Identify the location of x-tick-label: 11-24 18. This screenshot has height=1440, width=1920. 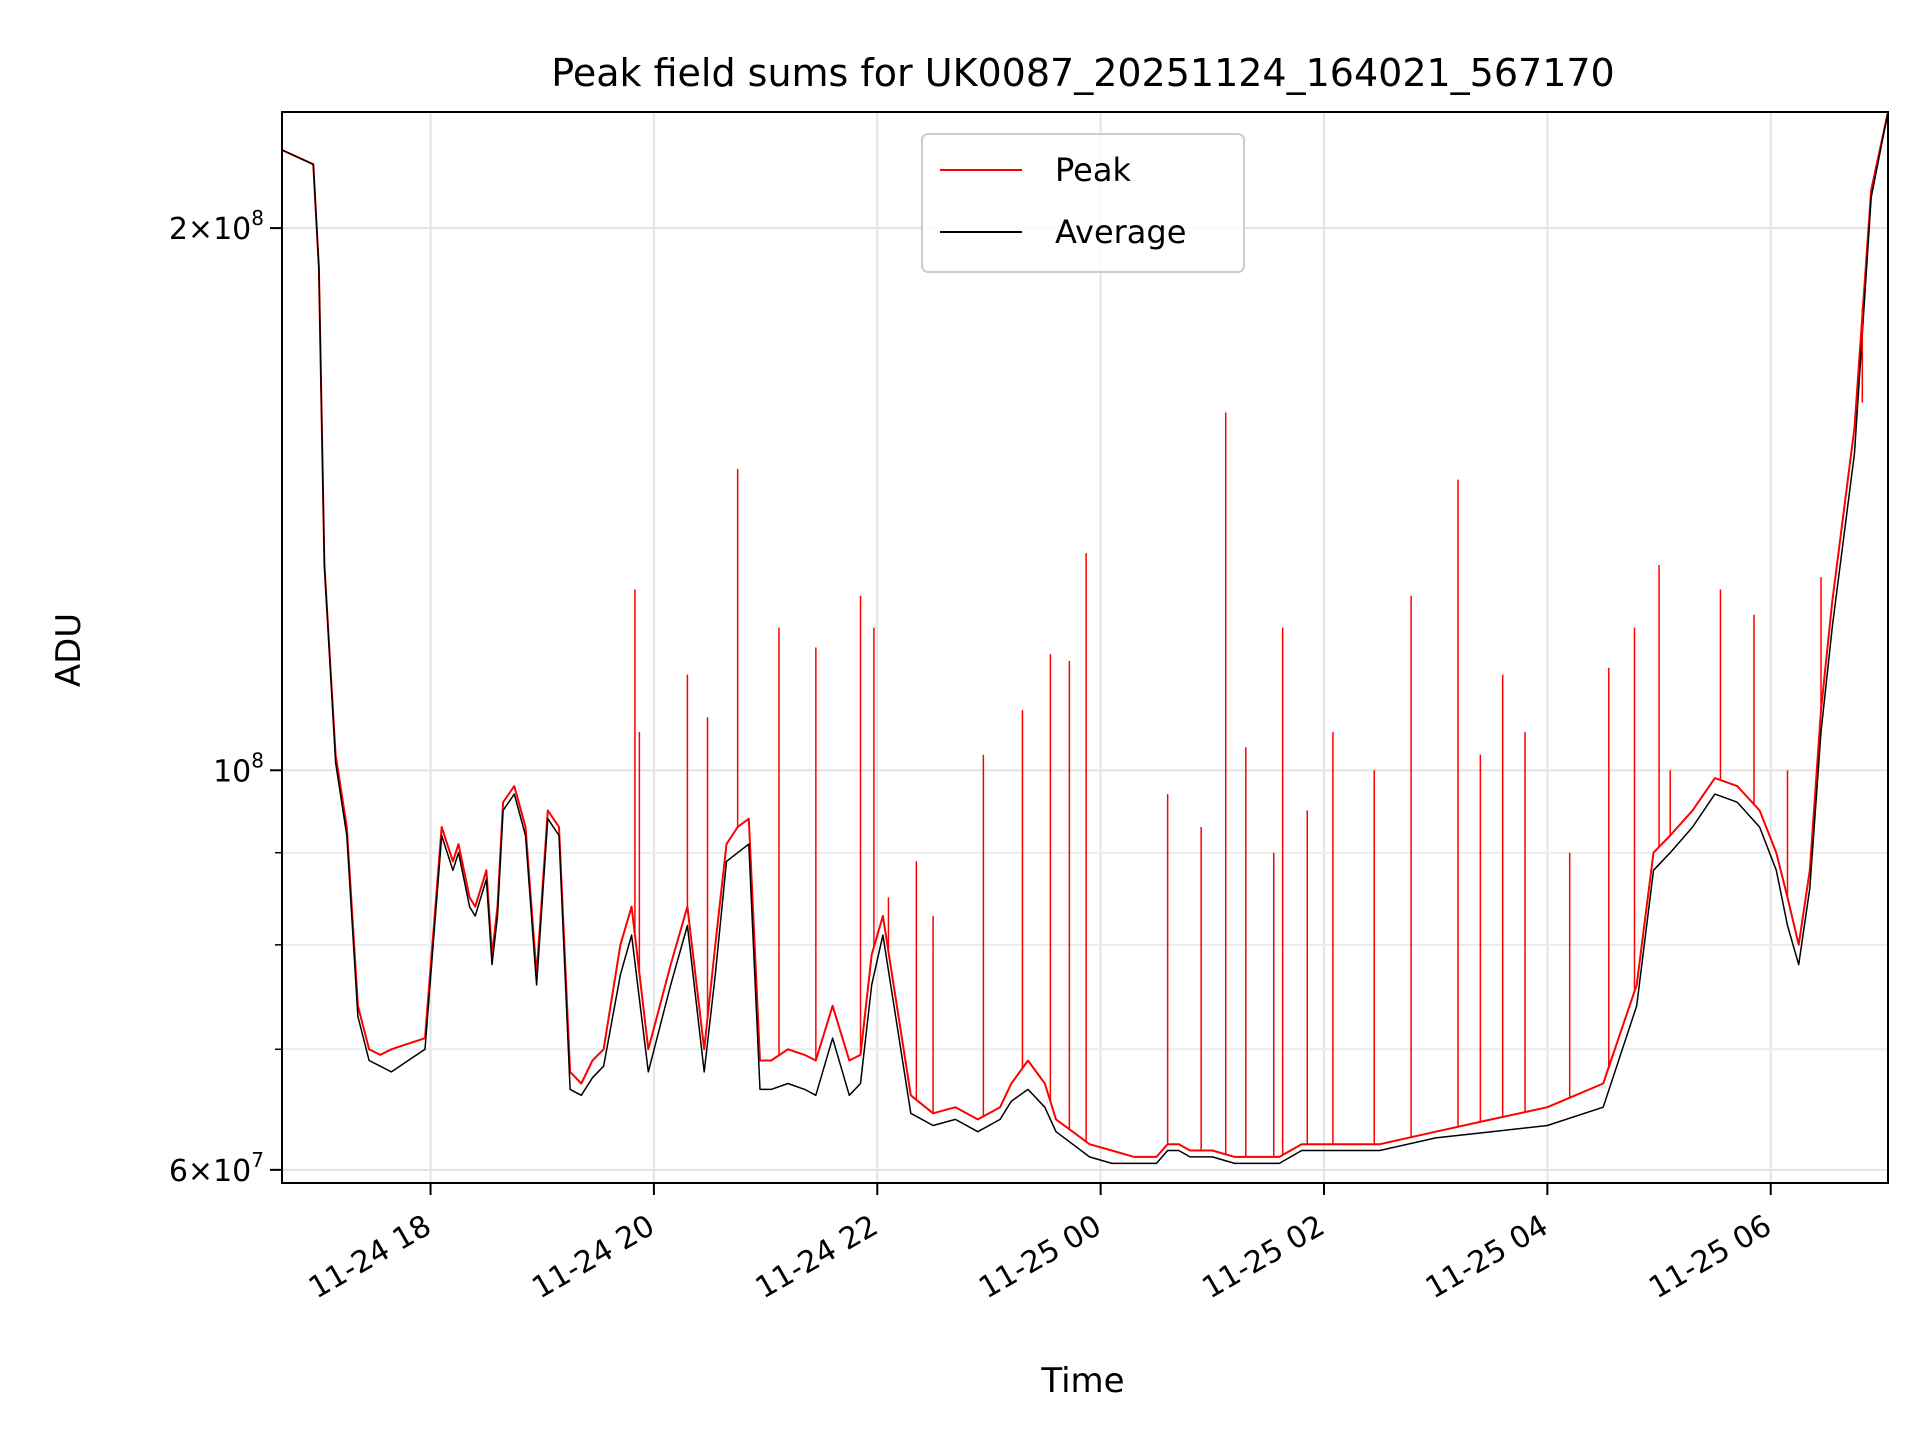
(370, 1257).